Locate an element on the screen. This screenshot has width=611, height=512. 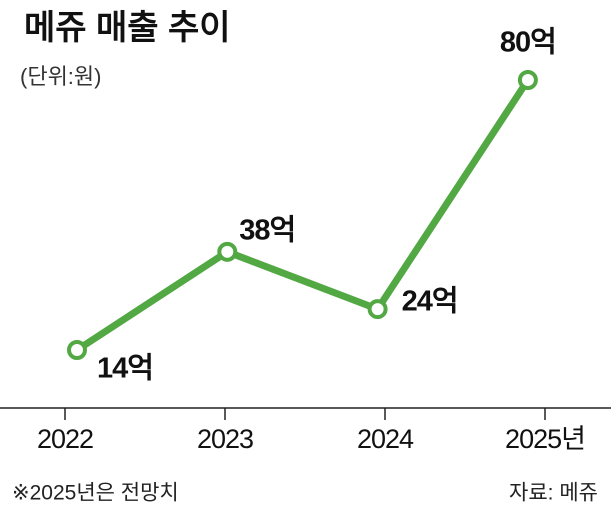
x-tick-label: 2023 is located at coordinates (225, 439).